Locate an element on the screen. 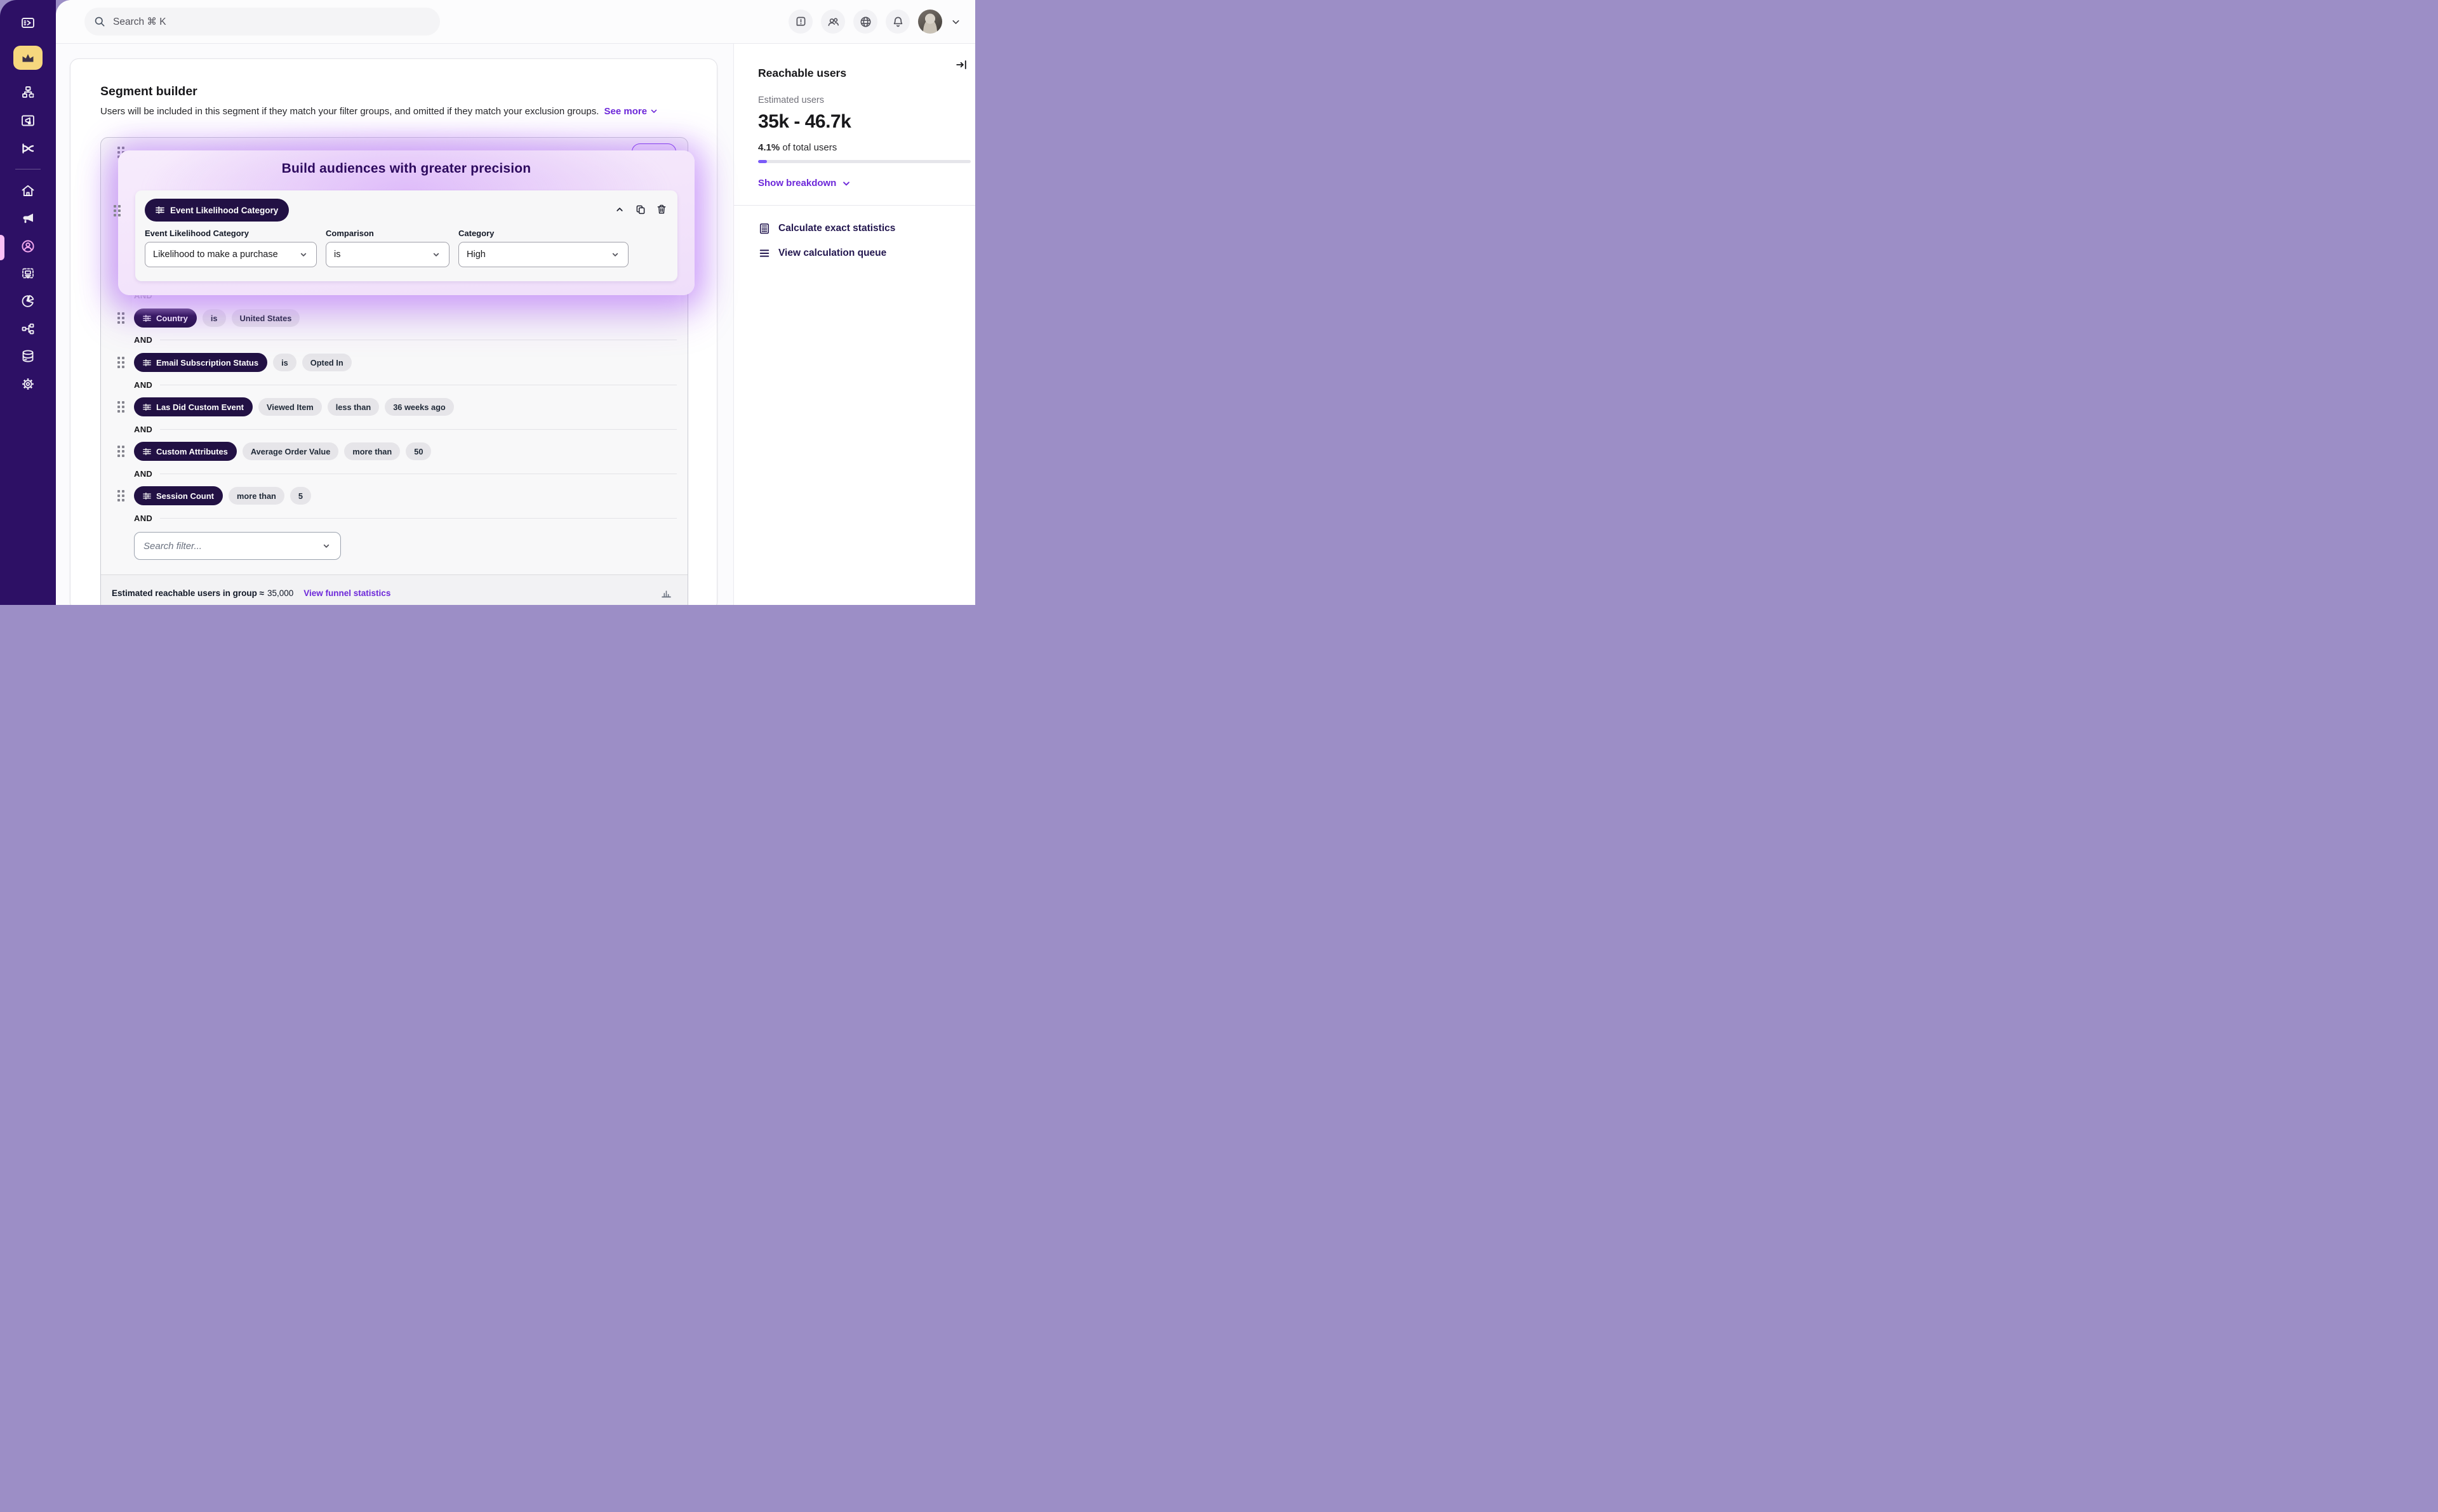 The width and height of the screenshot is (2438, 1512). sidebar-item-brand is located at coordinates (28, 58).